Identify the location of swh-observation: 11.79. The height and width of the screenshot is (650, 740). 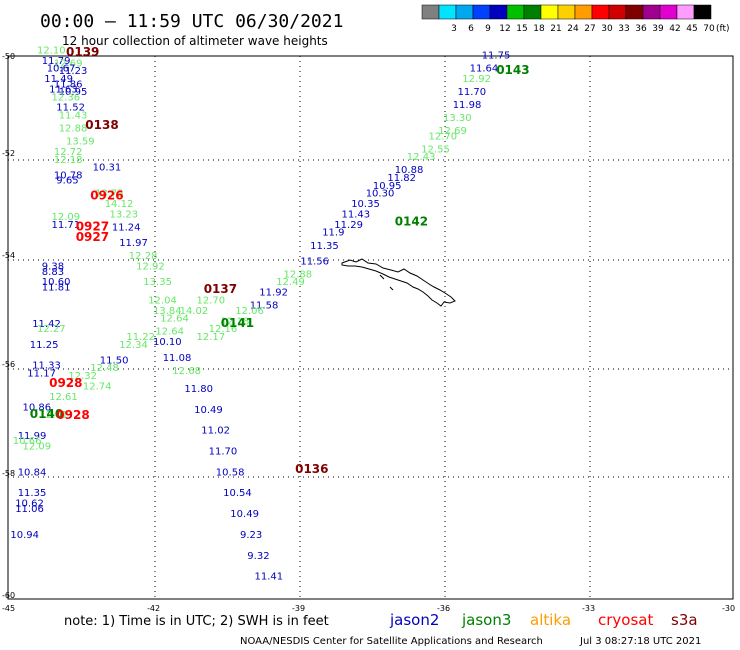
(56, 61).